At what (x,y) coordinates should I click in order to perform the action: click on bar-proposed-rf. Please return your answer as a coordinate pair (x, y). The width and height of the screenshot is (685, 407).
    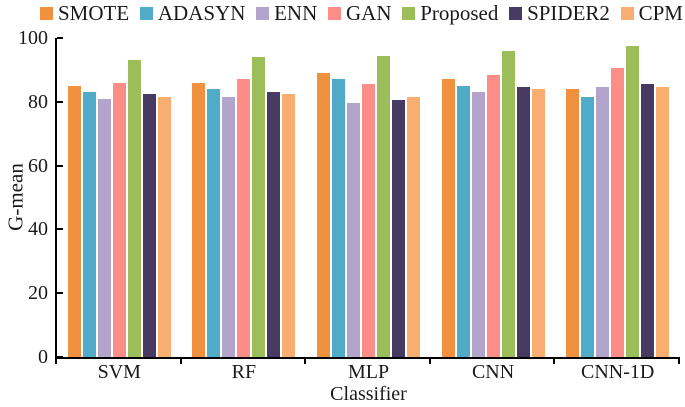
    Looking at the image, I should click on (259, 207).